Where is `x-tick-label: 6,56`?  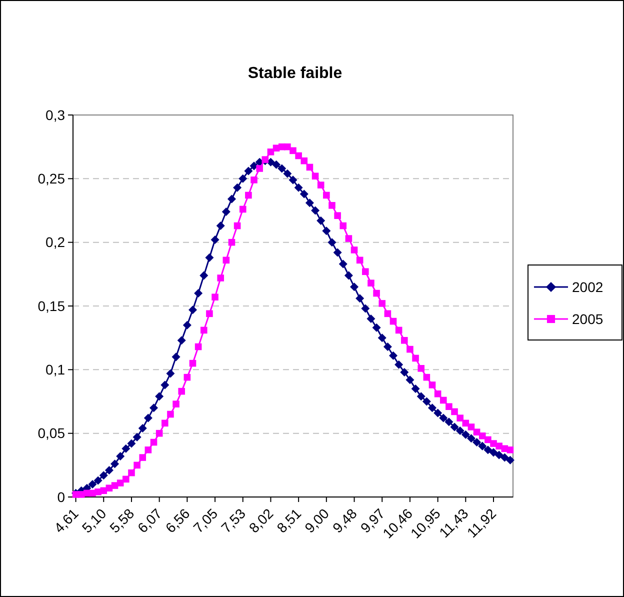 x-tick-label: 6,56 is located at coordinates (177, 520).